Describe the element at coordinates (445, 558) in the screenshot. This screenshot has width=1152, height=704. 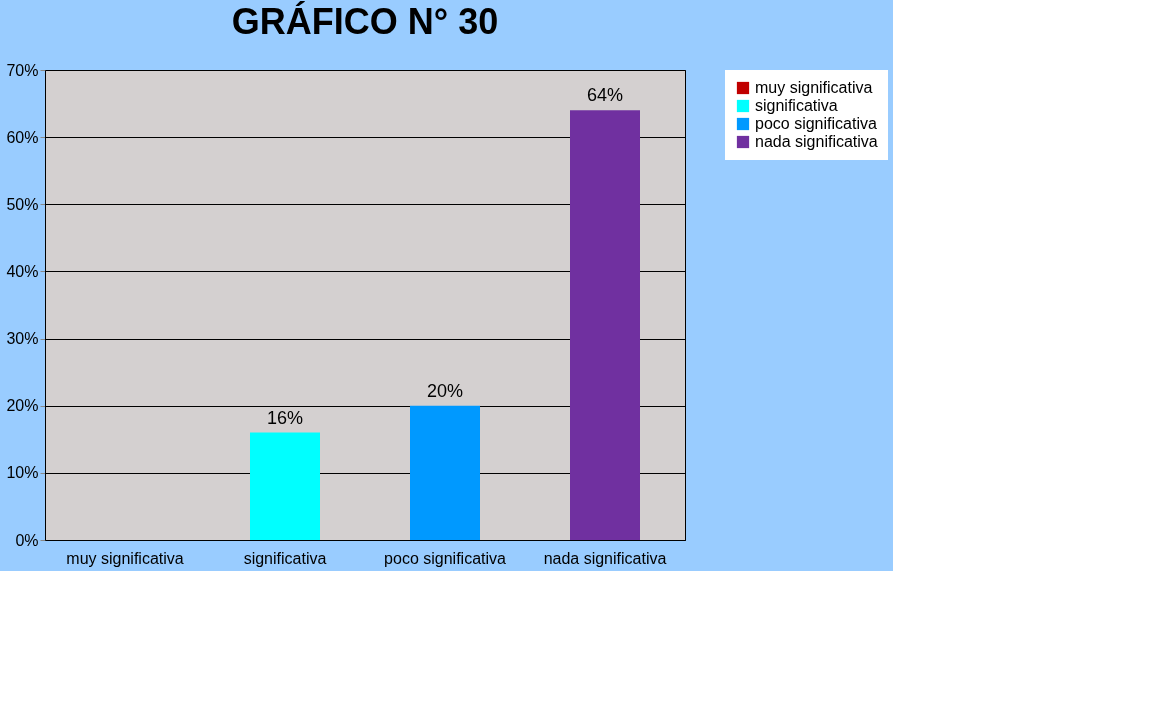
I see `x-tick-label: poco significativa` at that location.